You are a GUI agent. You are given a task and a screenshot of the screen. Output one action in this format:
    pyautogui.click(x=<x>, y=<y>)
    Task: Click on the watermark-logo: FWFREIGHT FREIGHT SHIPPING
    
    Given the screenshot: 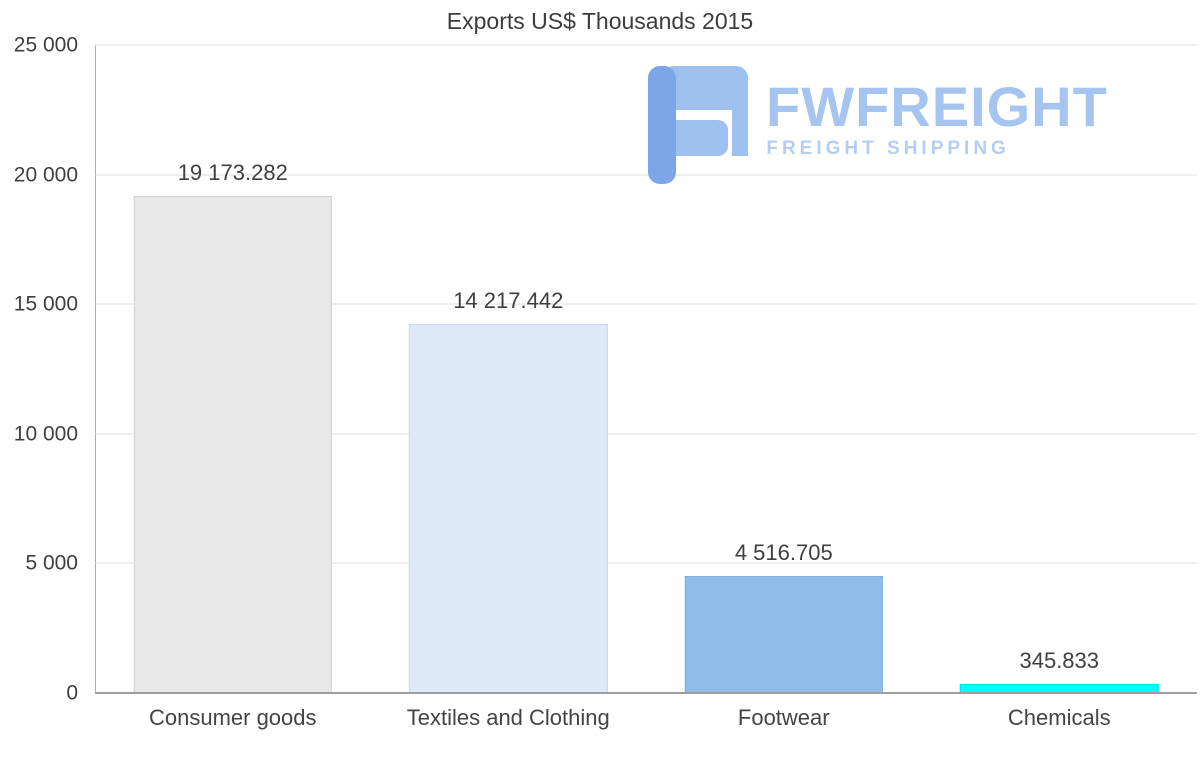 What is the action you would take?
    pyautogui.click(x=878, y=127)
    